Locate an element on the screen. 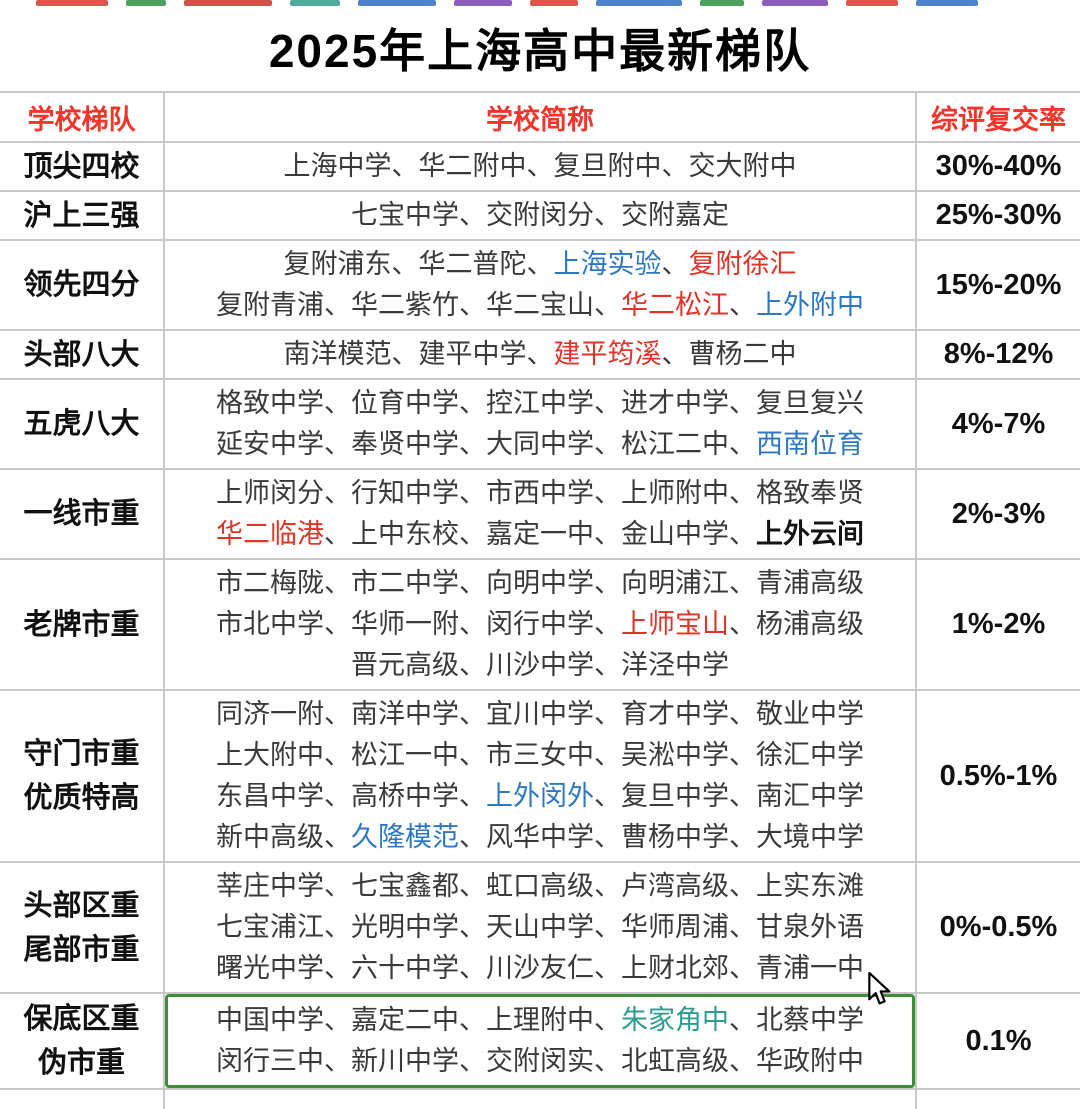 The height and width of the screenshot is (1109, 1080). school-name-text: 、杨浦高级 is located at coordinates (796, 624).